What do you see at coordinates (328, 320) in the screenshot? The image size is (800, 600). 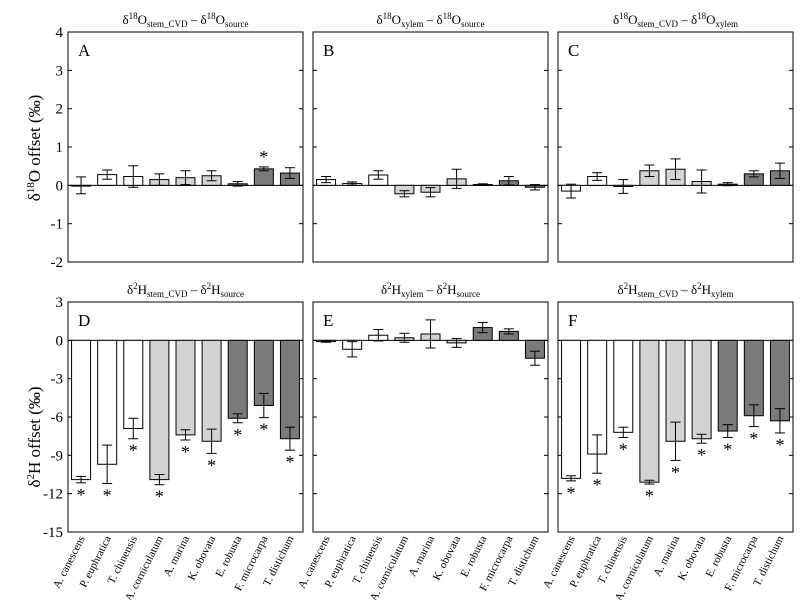 I see `panel-letter: E` at bounding box center [328, 320].